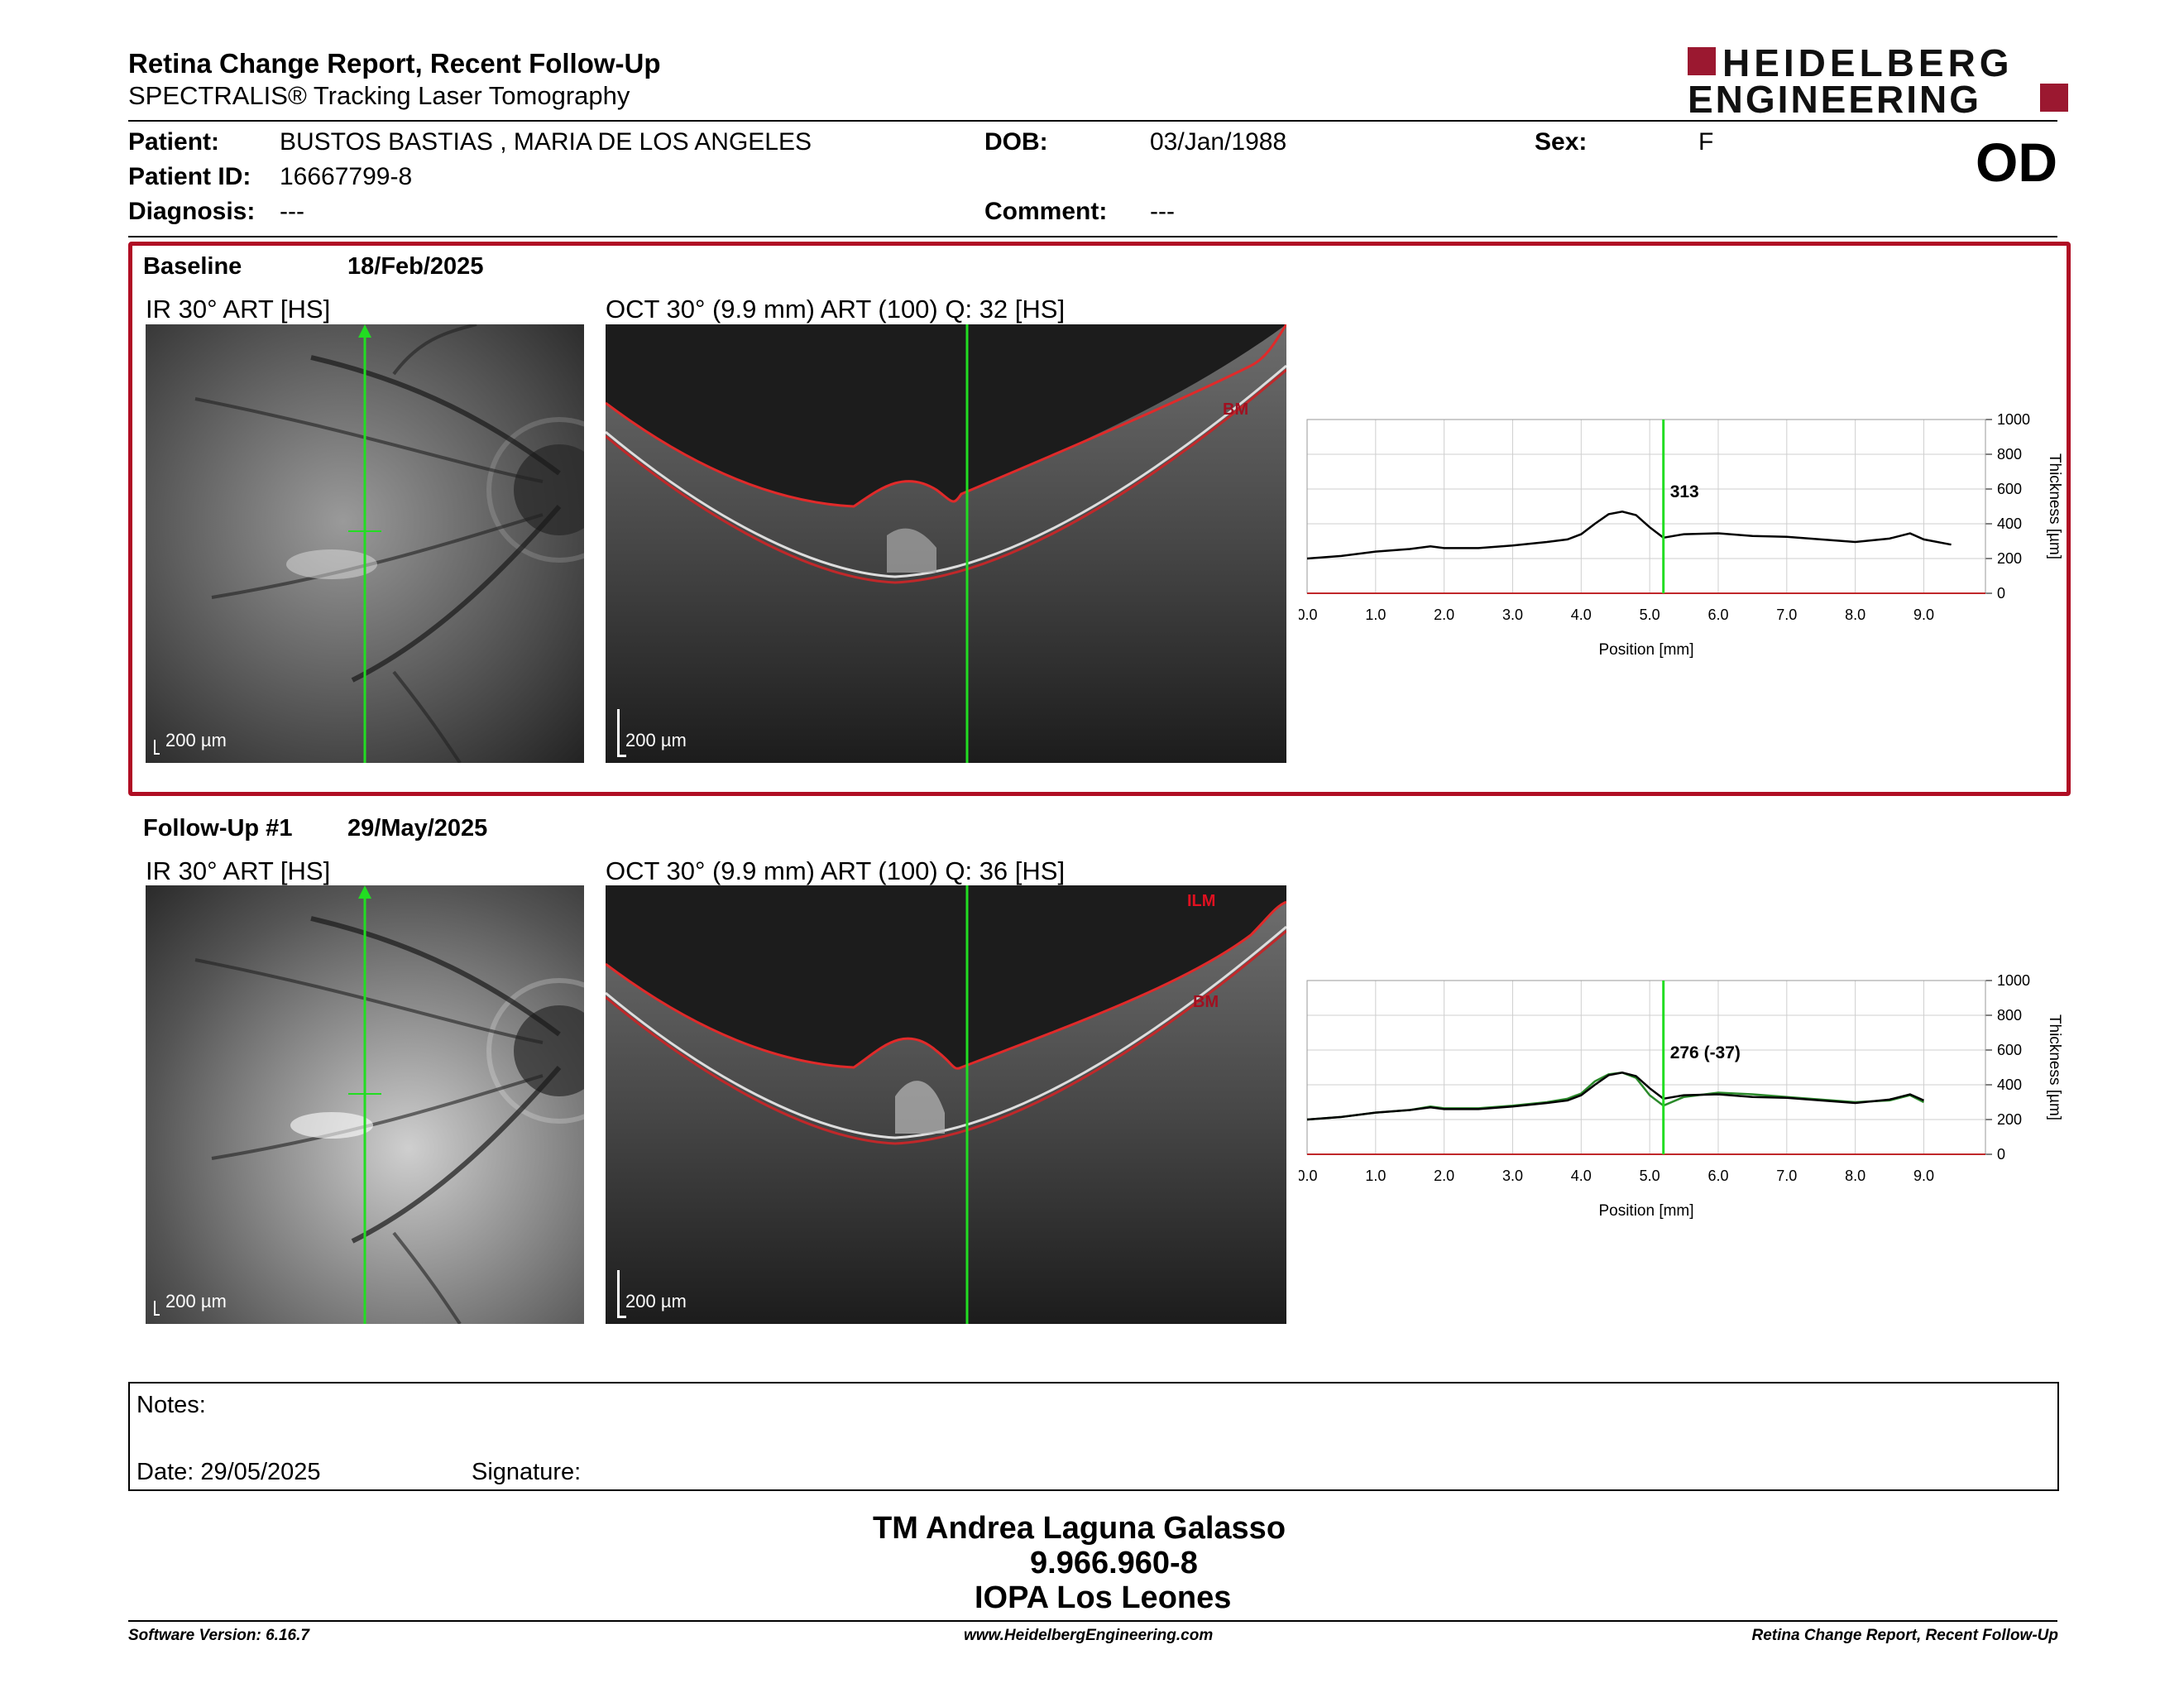 The image size is (2184, 1688). I want to click on x-tick-label: 9.0, so click(1923, 1176).